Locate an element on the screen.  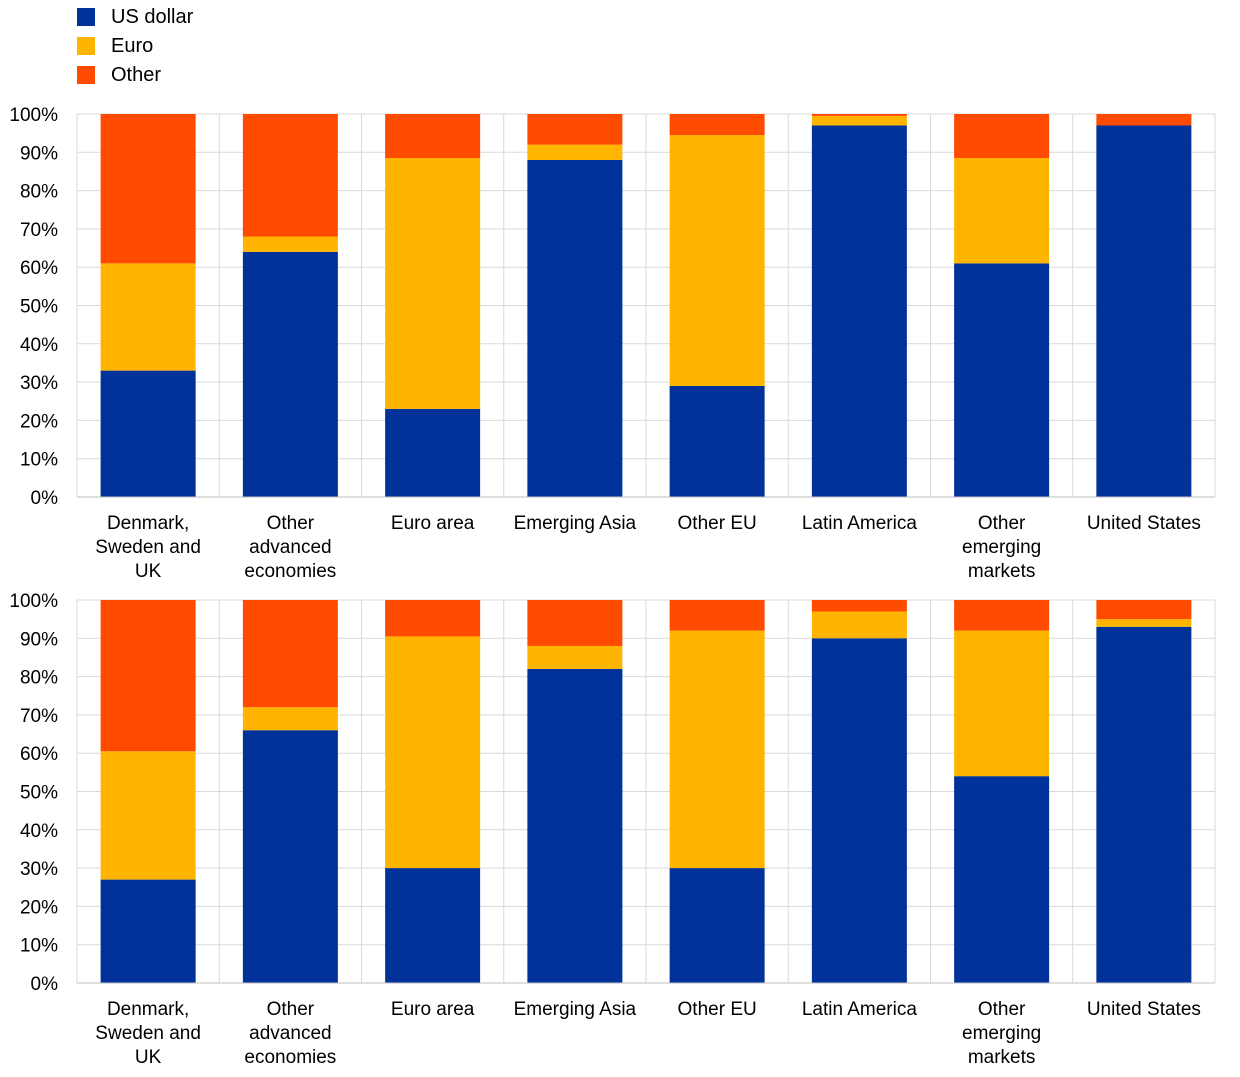
legend-item-euro: Euro is located at coordinates (135, 45).